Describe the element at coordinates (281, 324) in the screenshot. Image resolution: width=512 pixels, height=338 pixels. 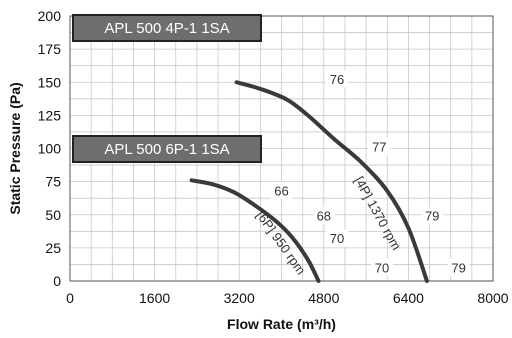
I see `x-axis-title: Flow Rate (m³/h)` at that location.